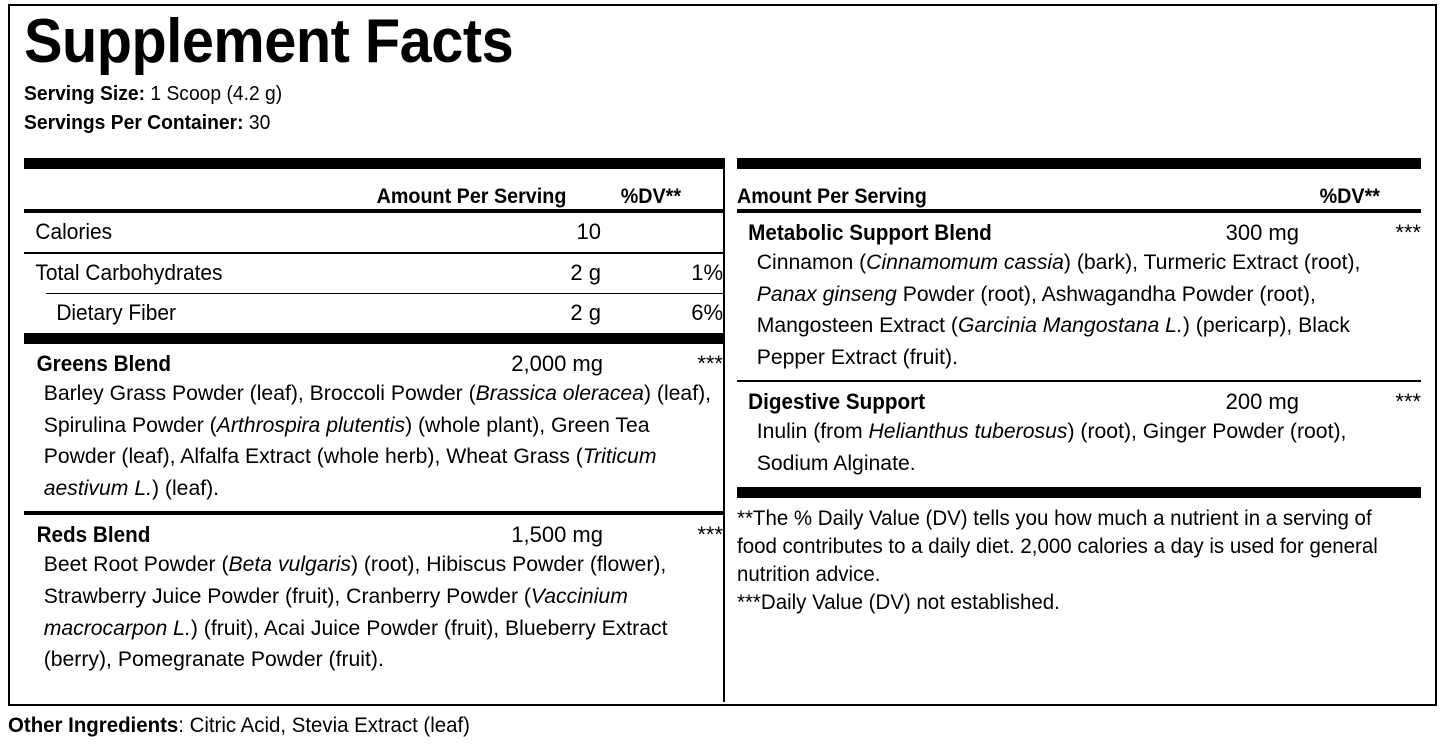 Image resolution: width=1445 pixels, height=749 pixels. What do you see at coordinates (93, 725) in the screenshot?
I see `other-ingredients-label: Other Ingredients` at bounding box center [93, 725].